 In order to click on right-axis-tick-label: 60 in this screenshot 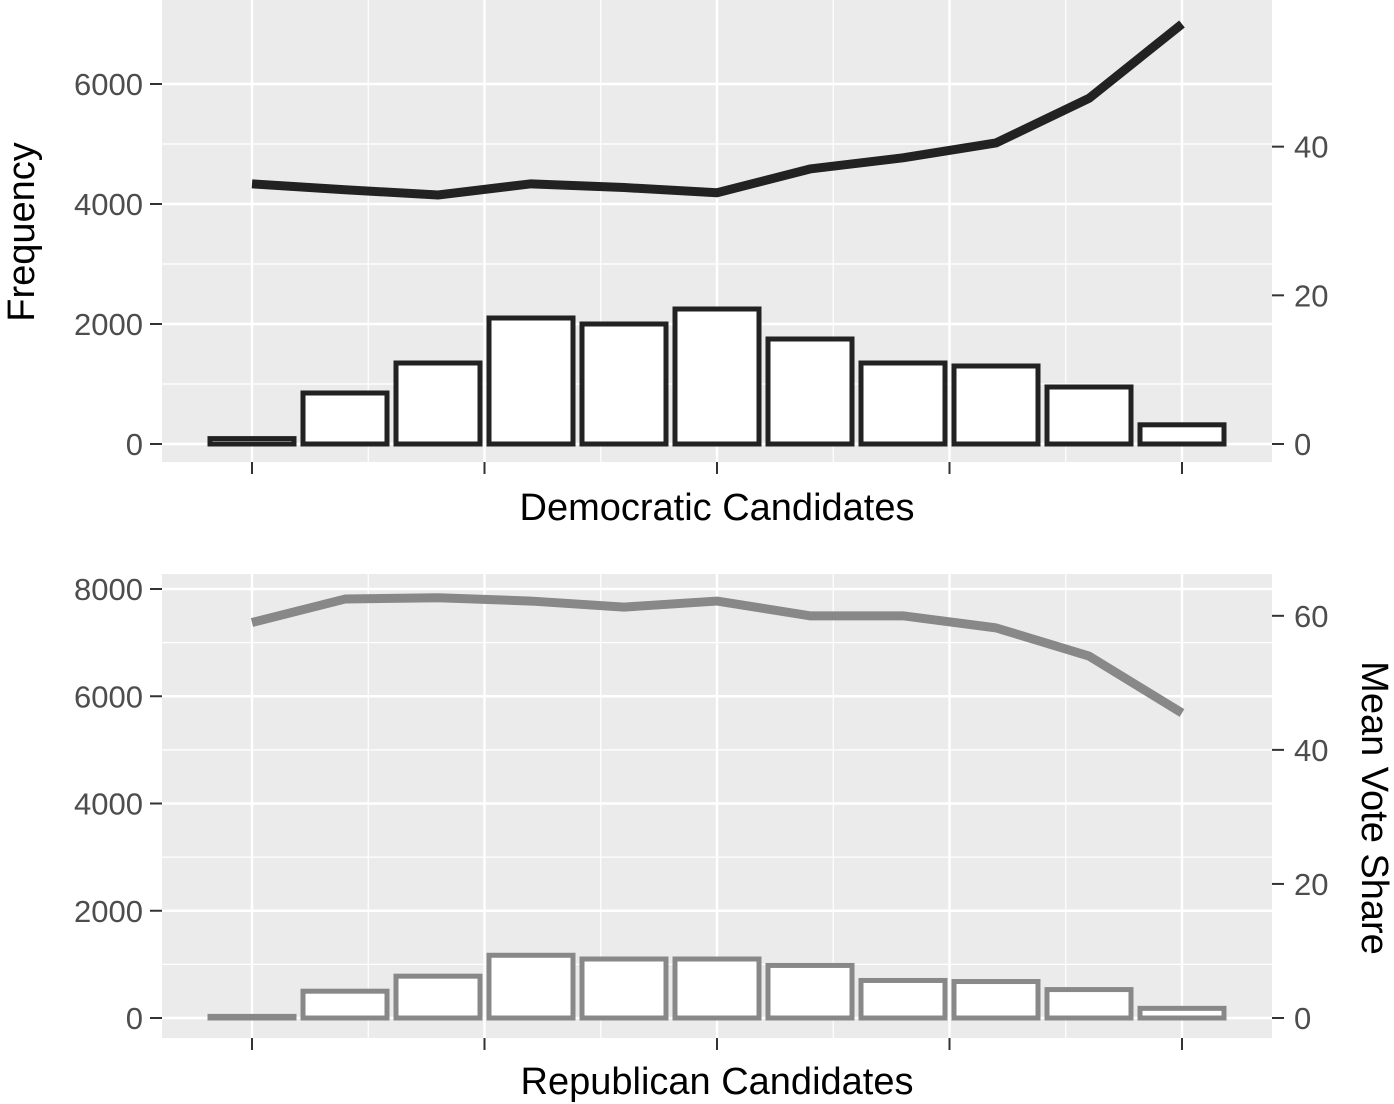, I will do `click(1311, 616)`.